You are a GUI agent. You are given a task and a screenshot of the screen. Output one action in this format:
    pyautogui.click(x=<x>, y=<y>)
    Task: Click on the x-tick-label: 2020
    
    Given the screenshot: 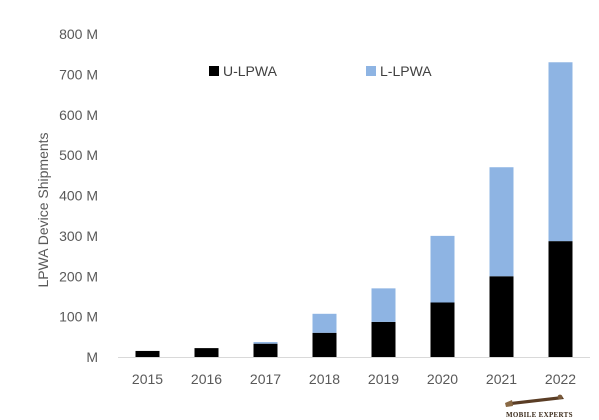 What is the action you would take?
    pyautogui.click(x=442, y=379)
    